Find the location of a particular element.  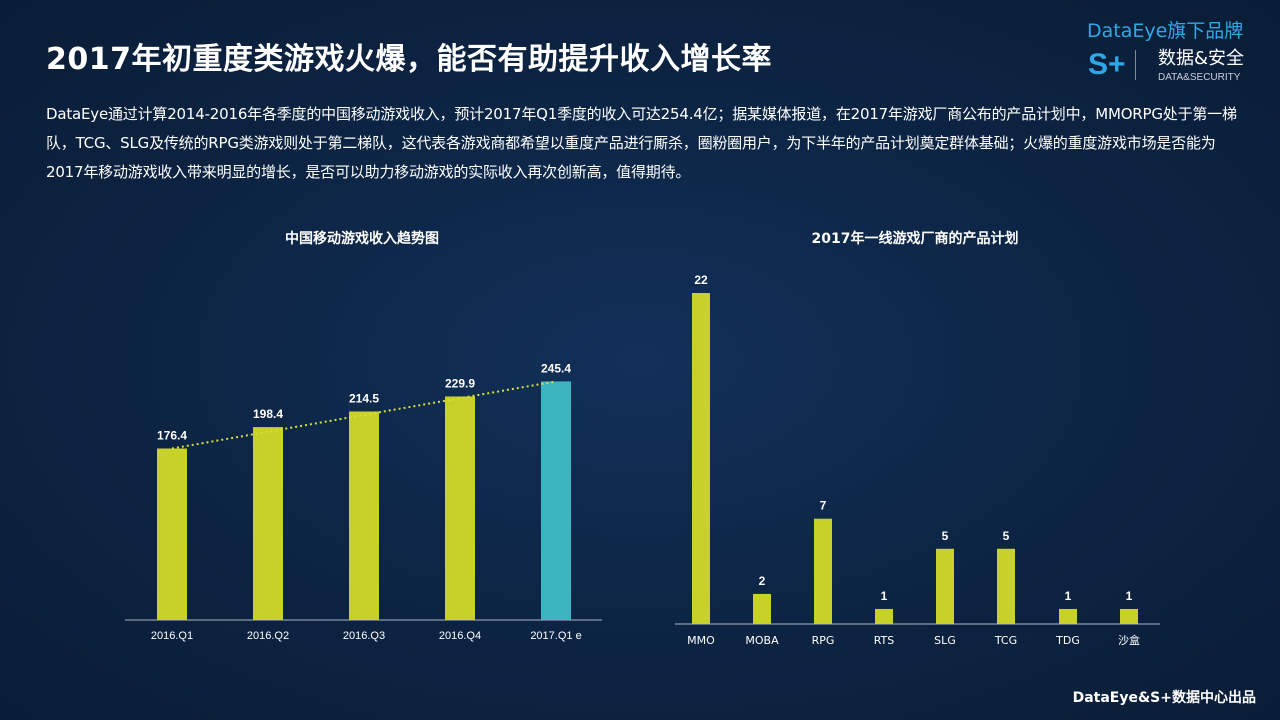

data-label: 7 is located at coordinates (823, 506).